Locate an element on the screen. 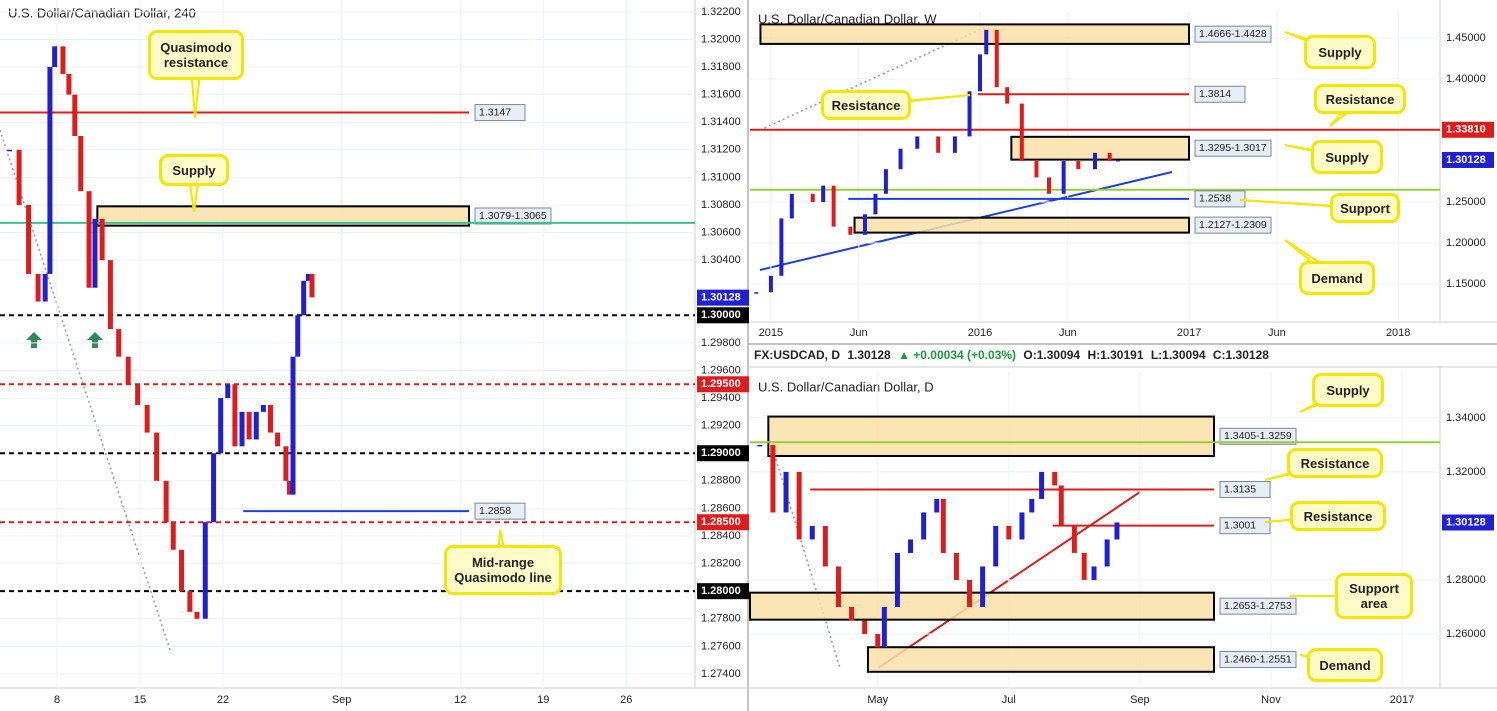 The image size is (1497, 711). y-tick-label: 1.27800 is located at coordinates (721, 619).